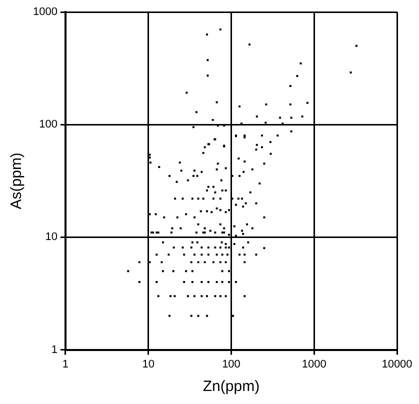 This screenshot has height=404, width=419. What do you see at coordinates (314, 364) in the screenshot?
I see `x-tick-label: 1000` at bounding box center [314, 364].